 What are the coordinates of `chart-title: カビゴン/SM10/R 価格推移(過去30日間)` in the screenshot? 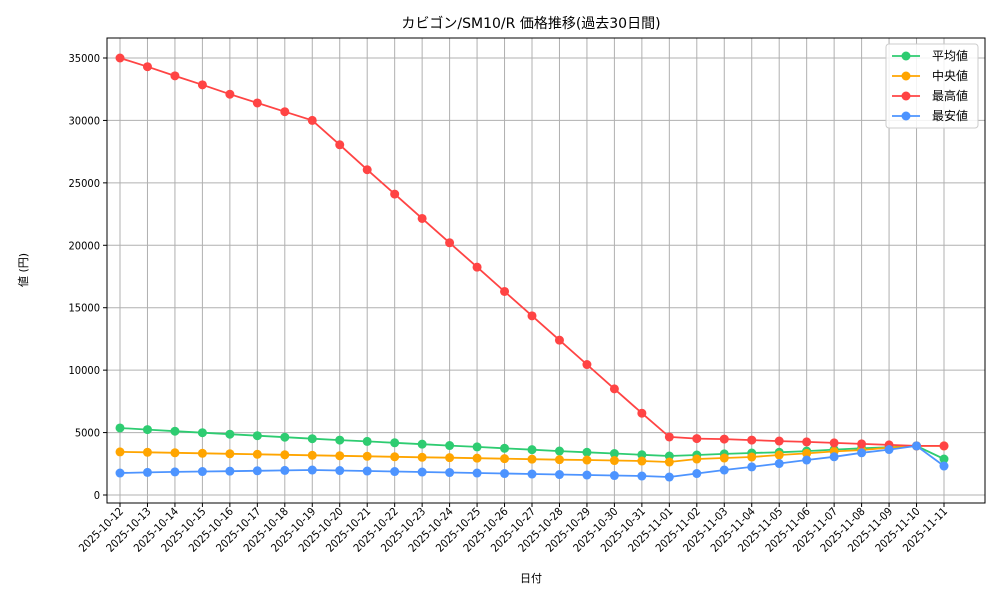 It's located at (530, 23).